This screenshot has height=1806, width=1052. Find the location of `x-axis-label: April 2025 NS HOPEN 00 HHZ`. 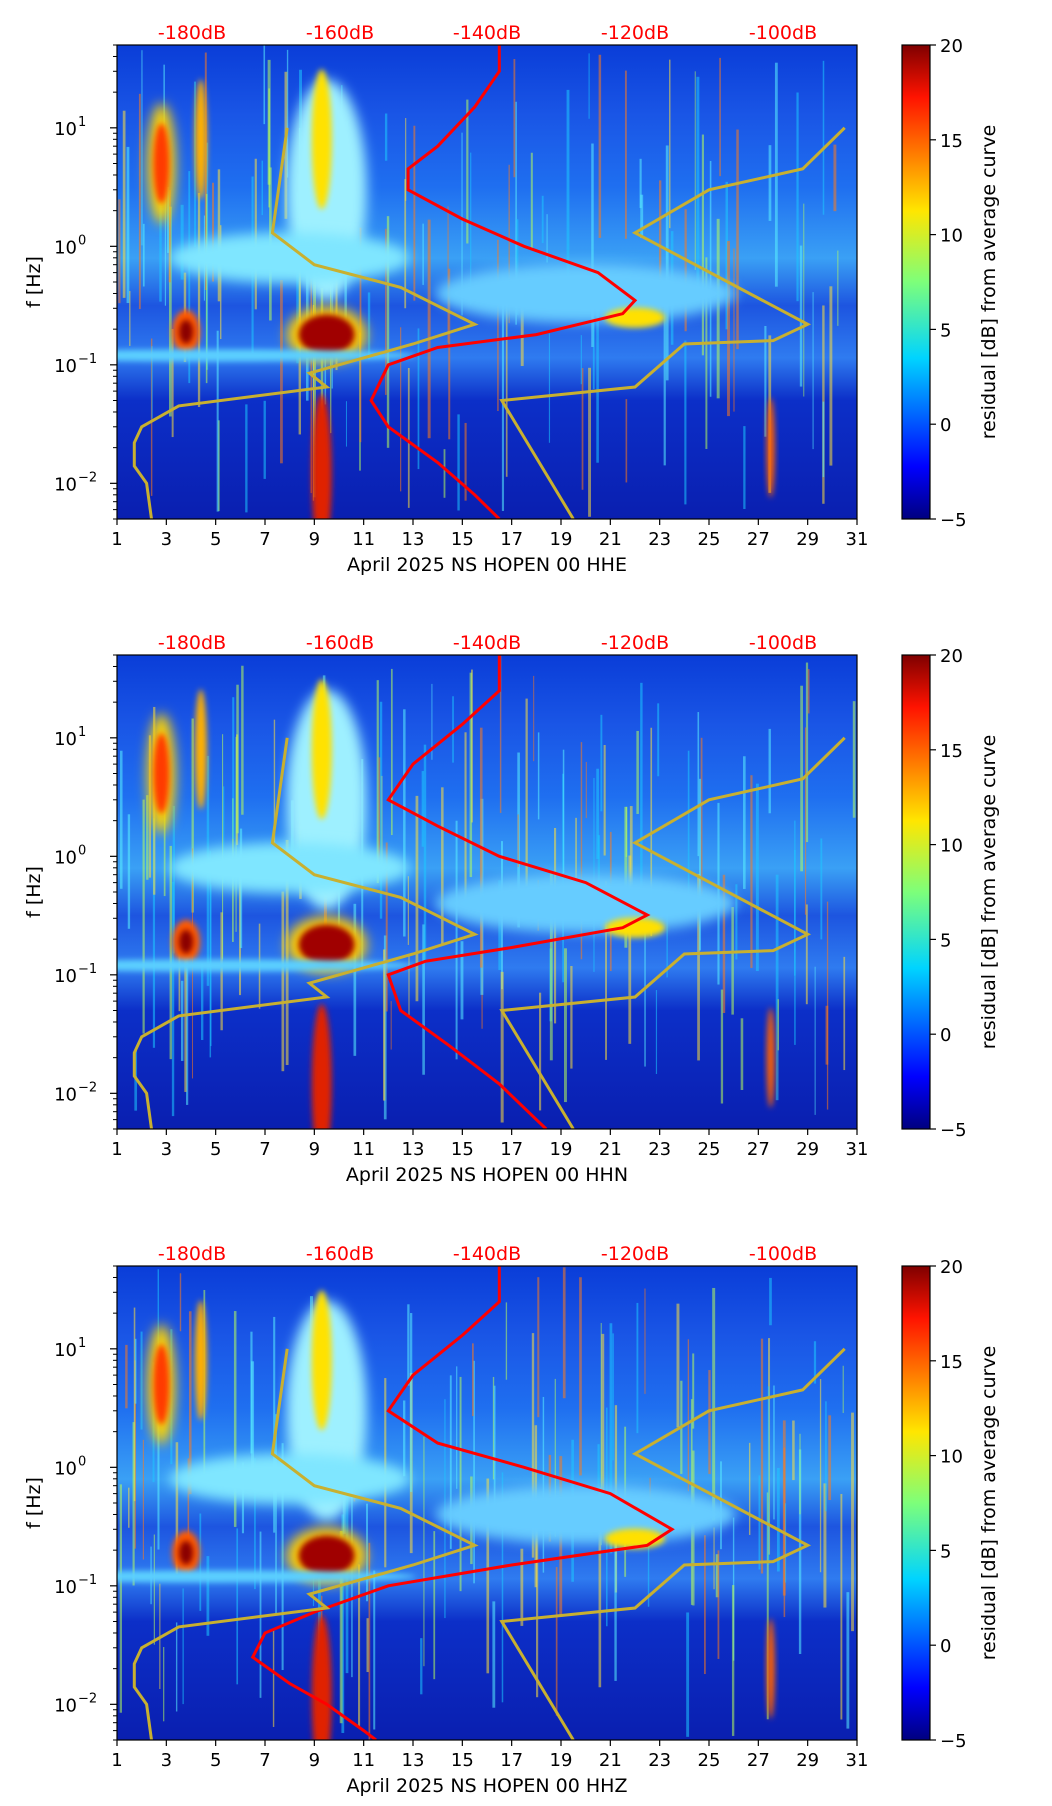

x-axis-label: April 2025 NS HOPEN 00 HHZ is located at coordinates (487, 1786).